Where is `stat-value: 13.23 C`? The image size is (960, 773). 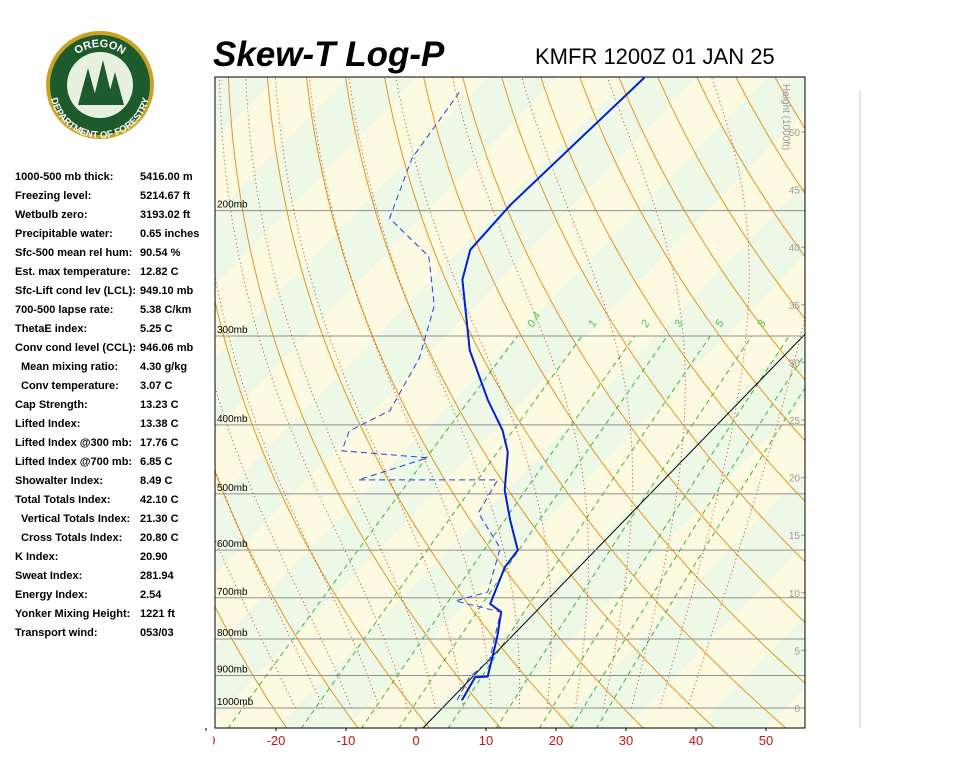 stat-value: 13.23 C is located at coordinates (159, 405).